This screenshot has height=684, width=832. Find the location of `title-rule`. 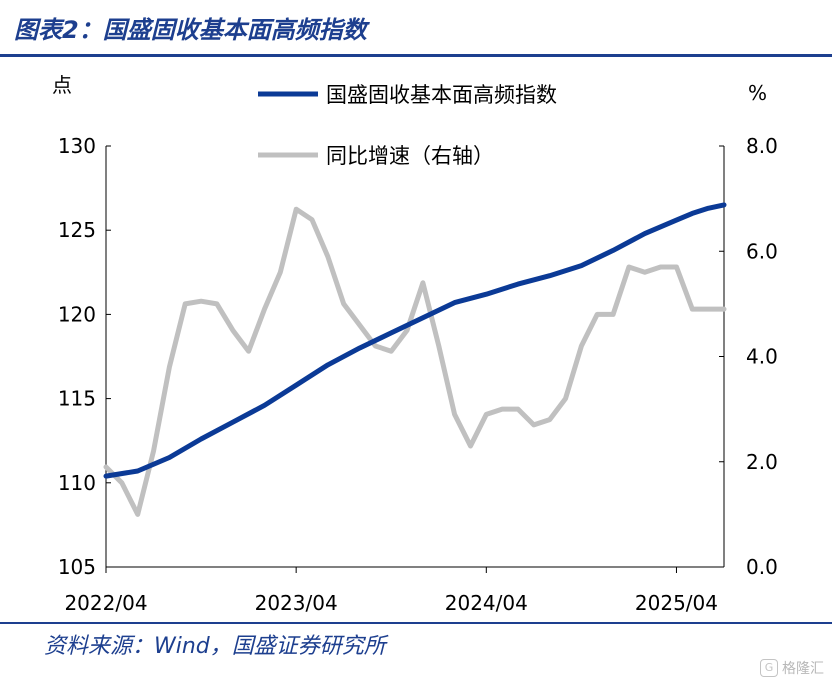

title-rule is located at coordinates (416, 55).